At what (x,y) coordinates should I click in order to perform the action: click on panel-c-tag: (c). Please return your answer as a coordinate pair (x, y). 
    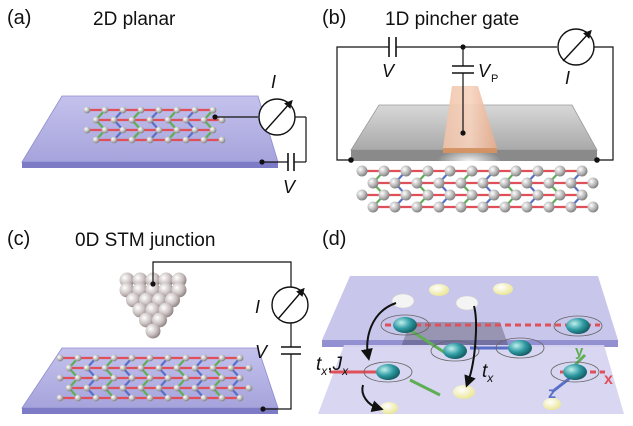
    Looking at the image, I should click on (18, 239).